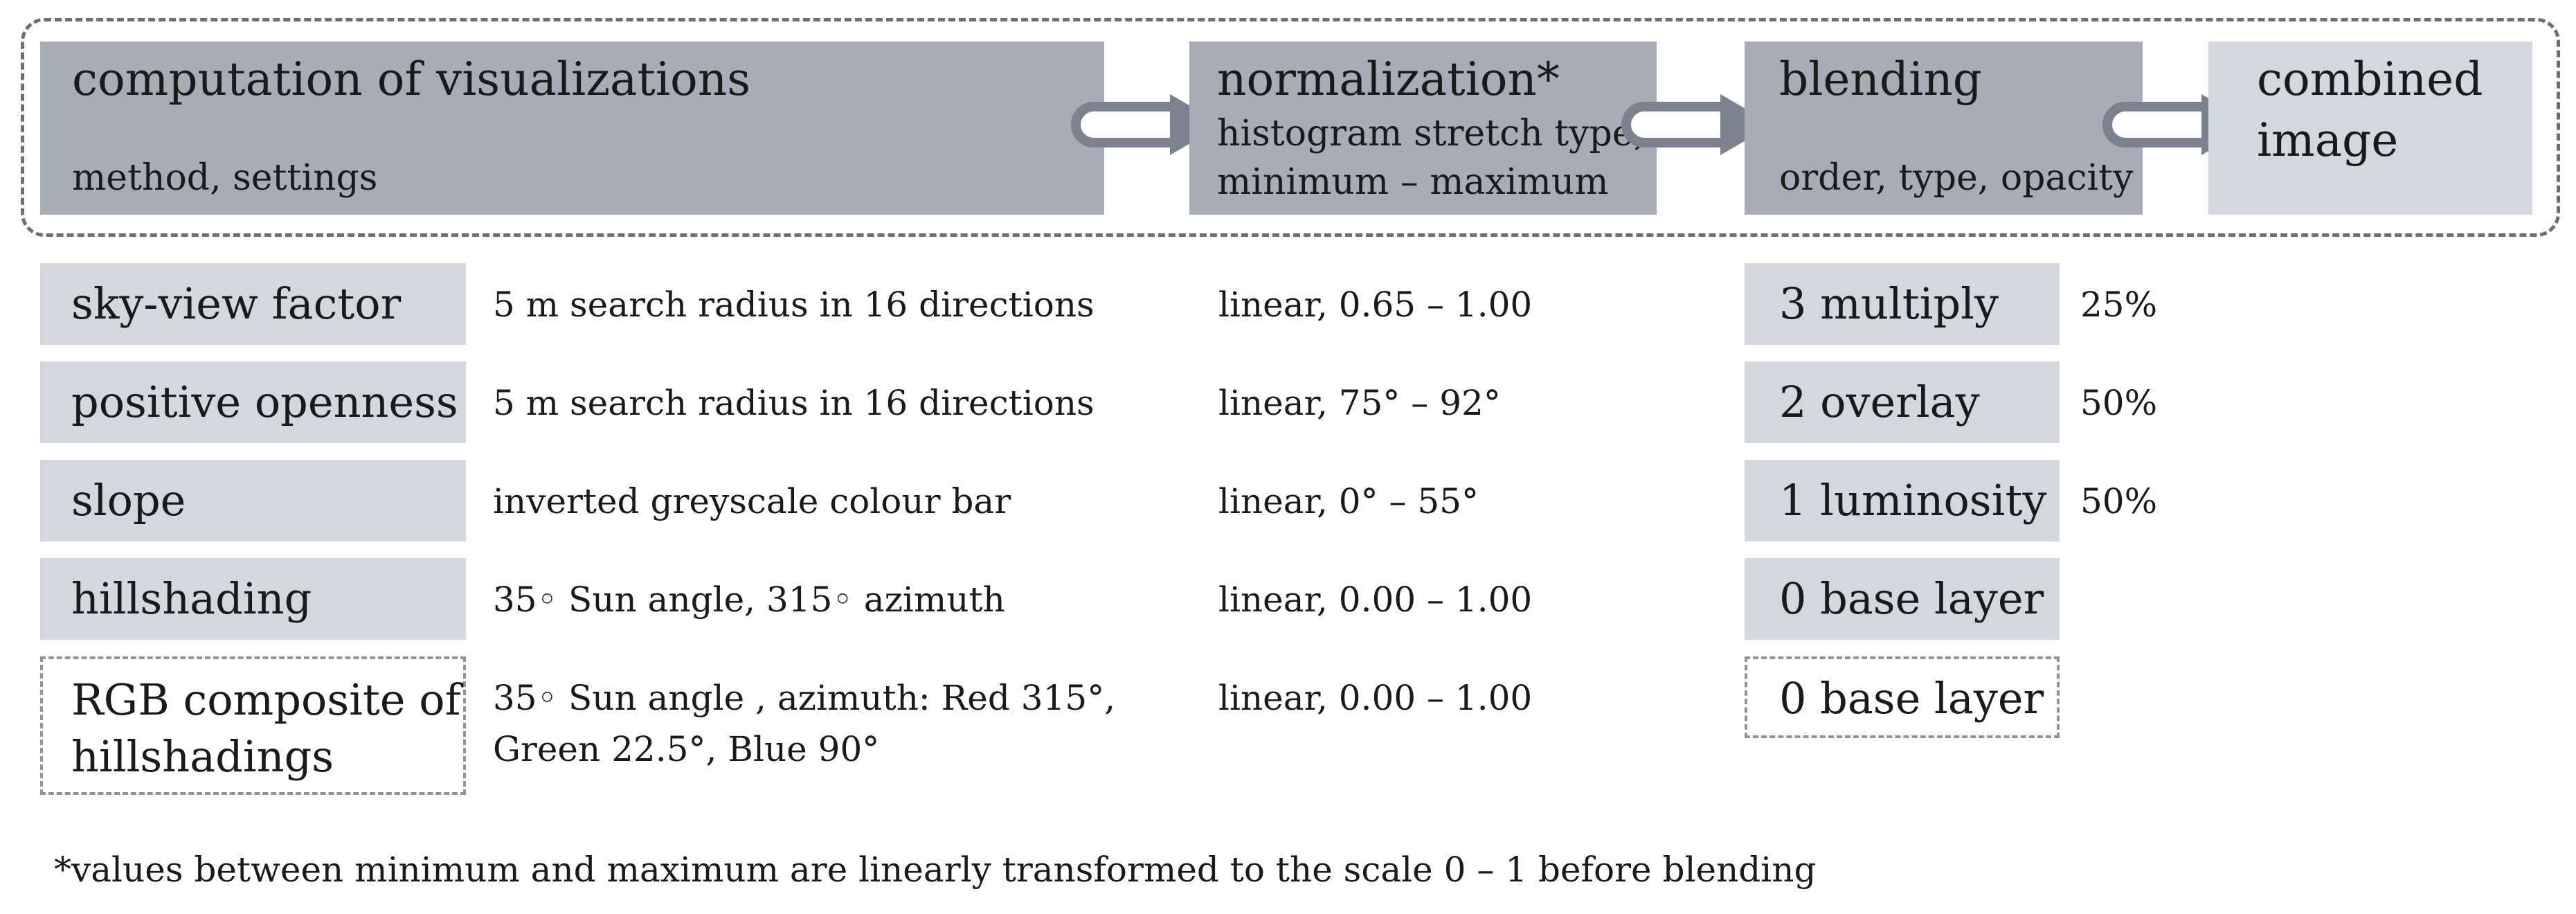  What do you see at coordinates (1913, 500) in the screenshot?
I see `row-blend: 1 luminosity` at bounding box center [1913, 500].